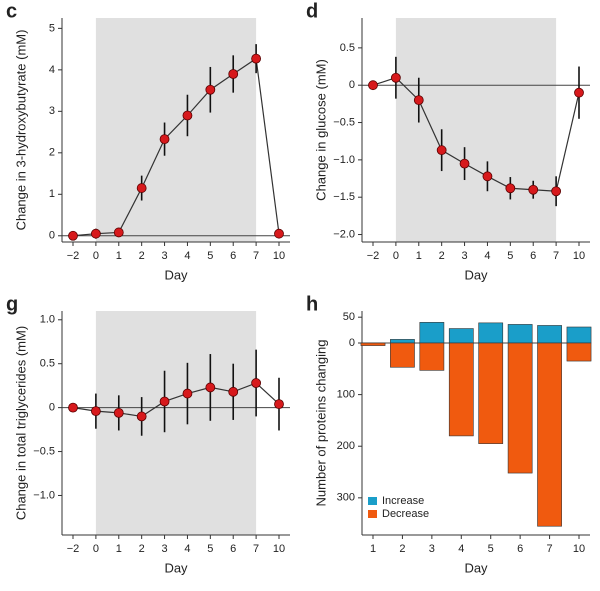 This screenshot has height=591, width=600. Describe the element at coordinates (346, 446) in the screenshot. I see `y-tick-label: 200` at that location.